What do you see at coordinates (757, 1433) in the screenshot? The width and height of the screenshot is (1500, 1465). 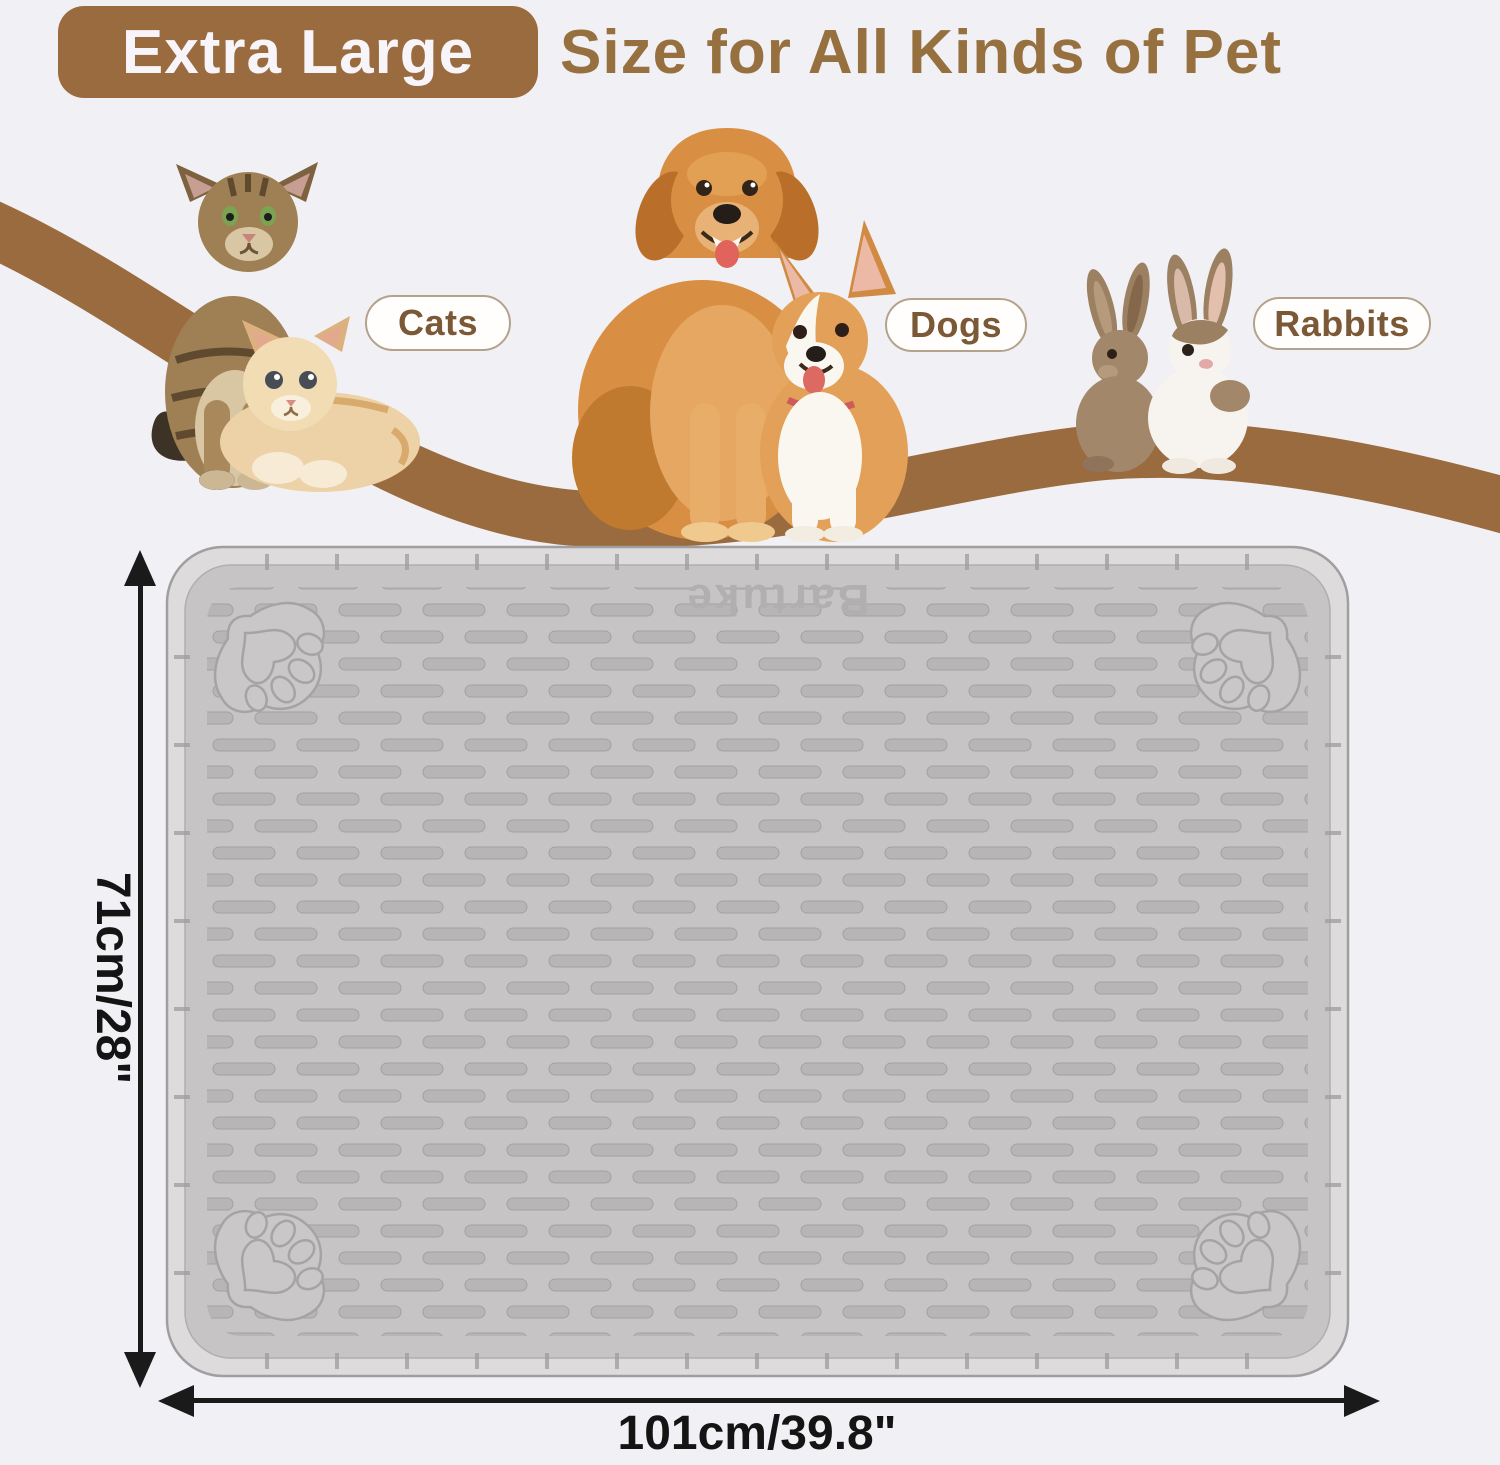 I see `width-dimension-label: 101cm/39.8"` at bounding box center [757, 1433].